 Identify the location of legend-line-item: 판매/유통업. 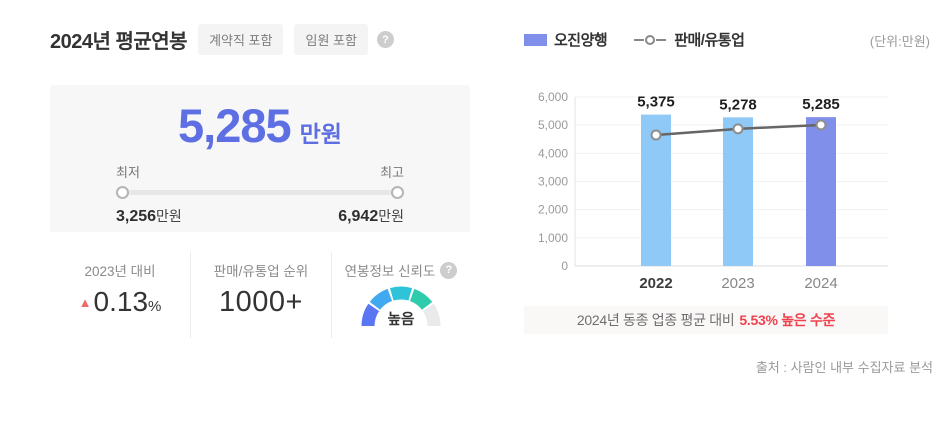
(689, 39).